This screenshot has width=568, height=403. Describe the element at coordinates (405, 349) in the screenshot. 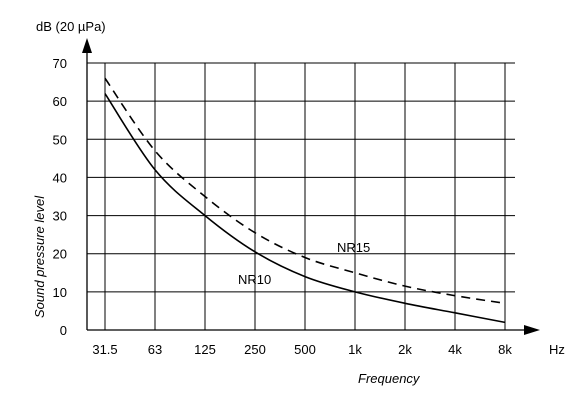

I see `x-tick-label: 2k` at that location.